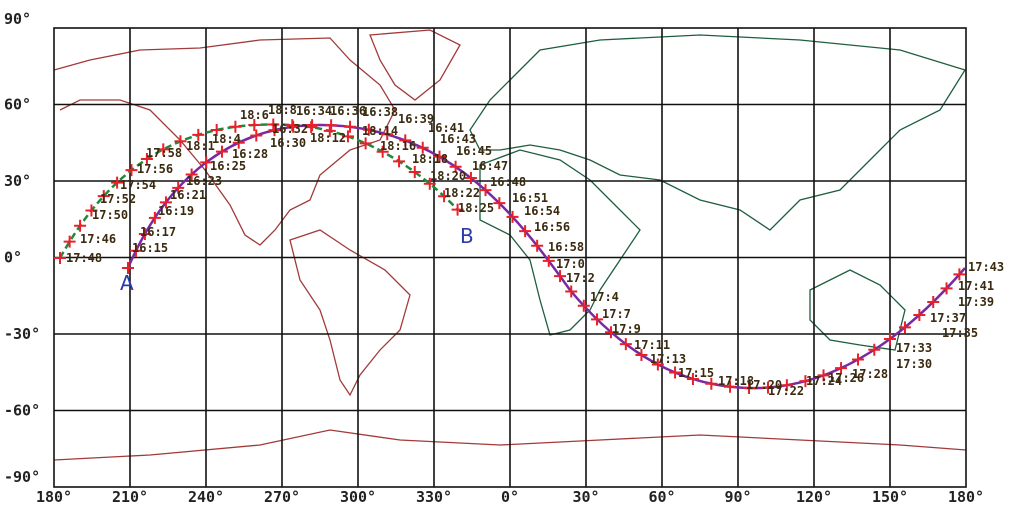 The width and height of the screenshot is (1034, 515). I want to click on time-label: 16:30, so click(288, 143).